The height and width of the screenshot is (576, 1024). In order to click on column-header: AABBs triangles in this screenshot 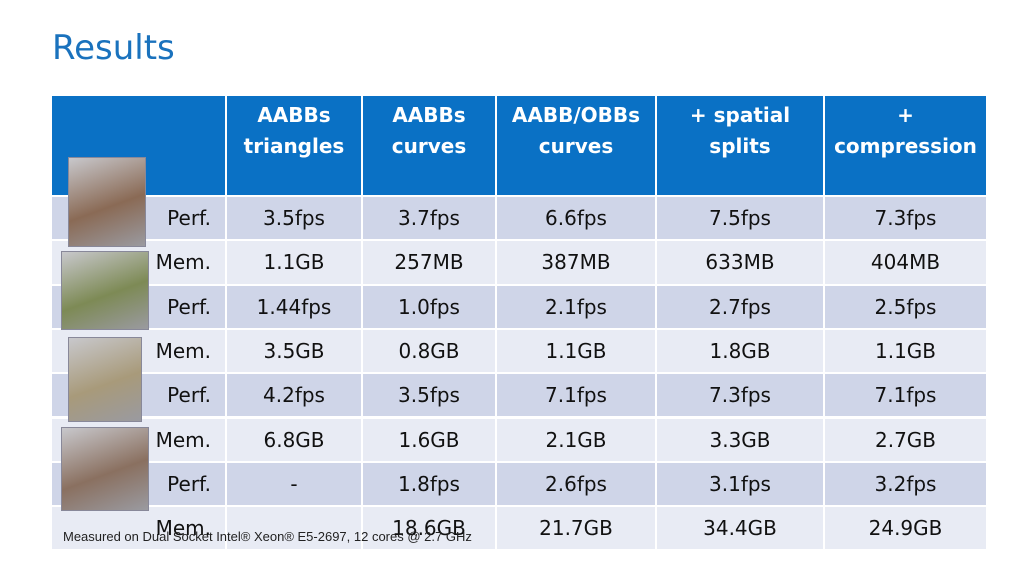, I will do `click(295, 146)`.